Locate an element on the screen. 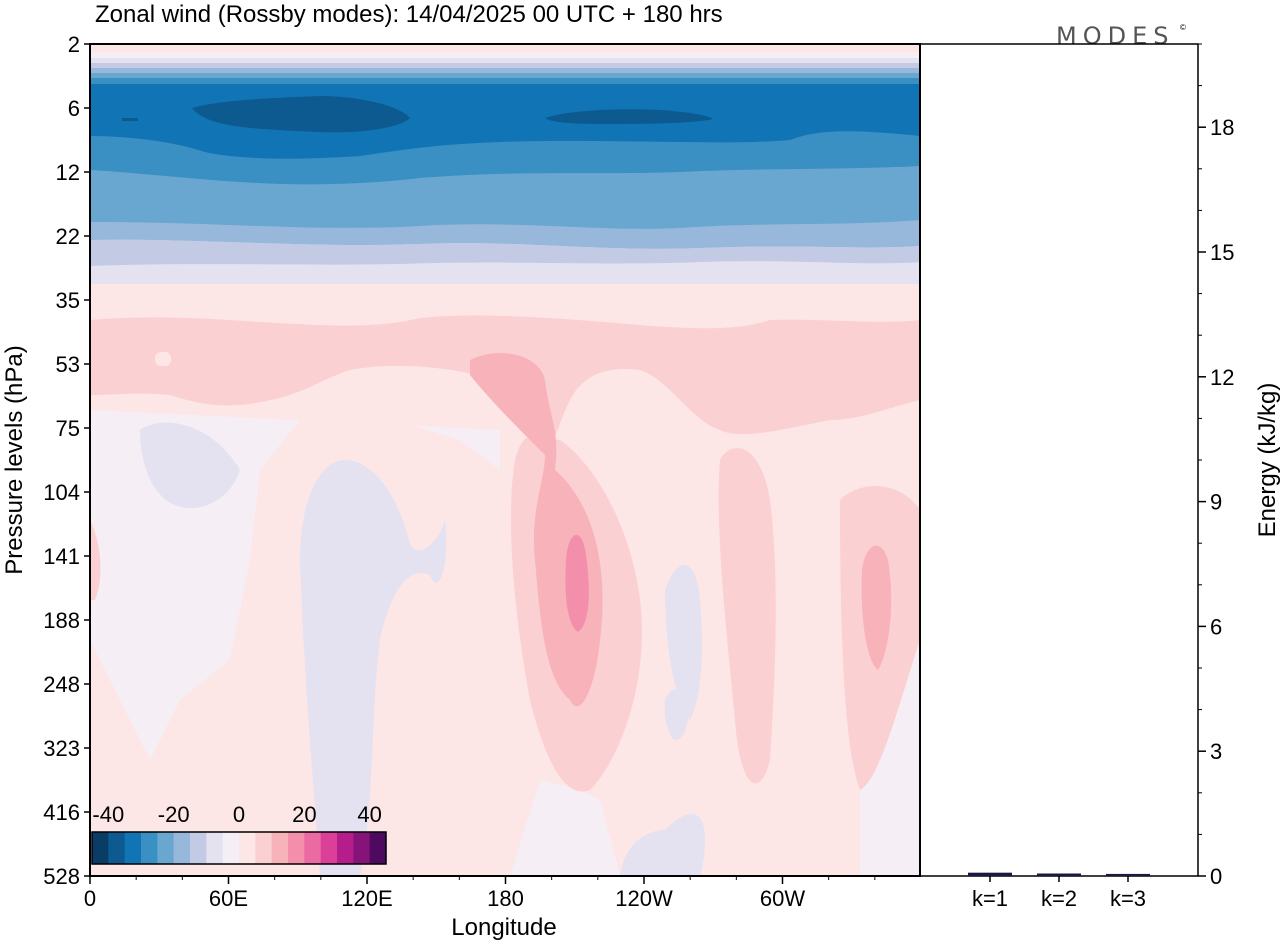 Image resolution: width=1280 pixels, height=942 pixels. y-tick-label: 188 is located at coordinates (61, 620).